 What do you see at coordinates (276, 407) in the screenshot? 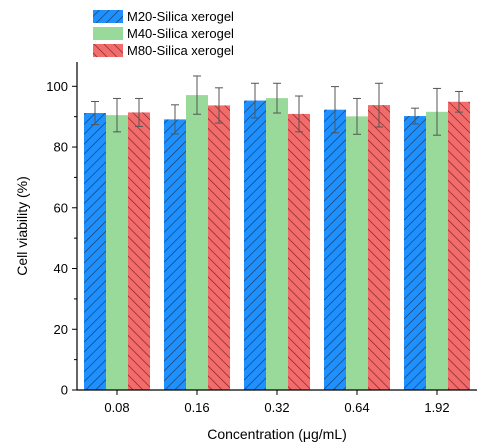
I see `x-tick-label-3: 0.32` at bounding box center [276, 407].